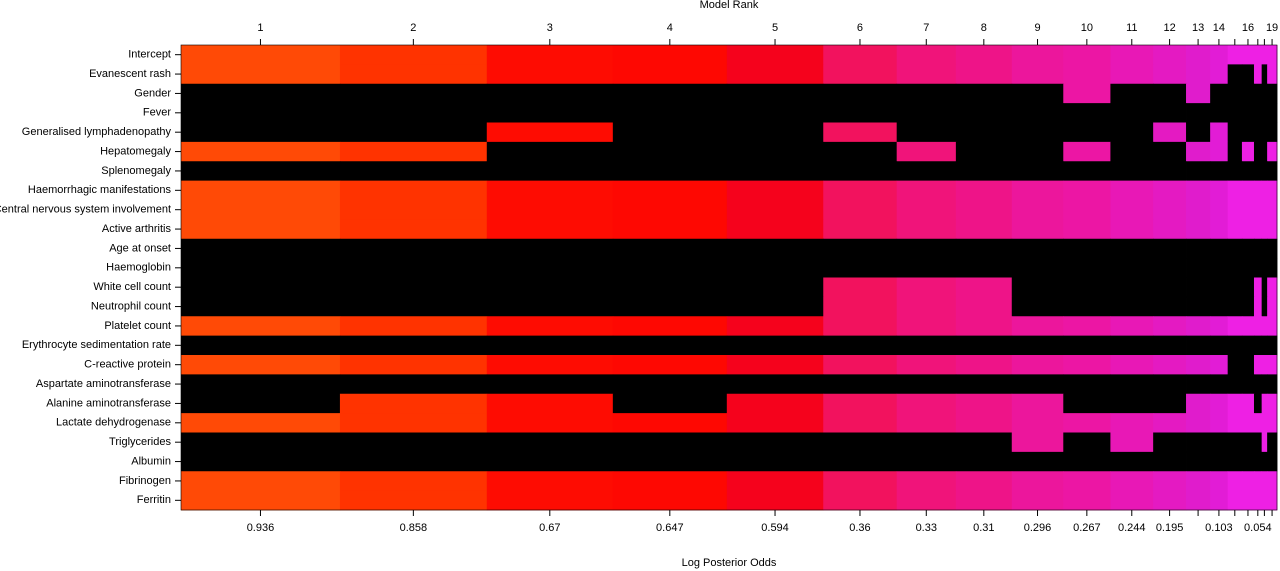 This screenshot has height=571, width=1280. I want to click on model-rank-label: 10, so click(1087, 28).